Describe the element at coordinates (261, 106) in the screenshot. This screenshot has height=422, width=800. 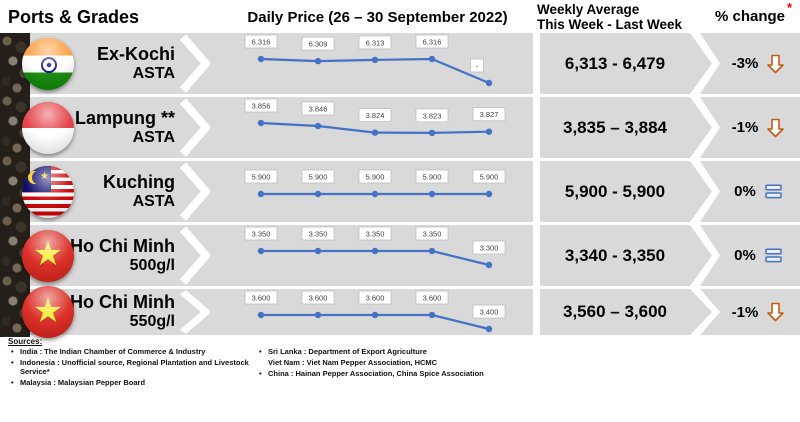
I see `svg-text: 3.856` at that location.